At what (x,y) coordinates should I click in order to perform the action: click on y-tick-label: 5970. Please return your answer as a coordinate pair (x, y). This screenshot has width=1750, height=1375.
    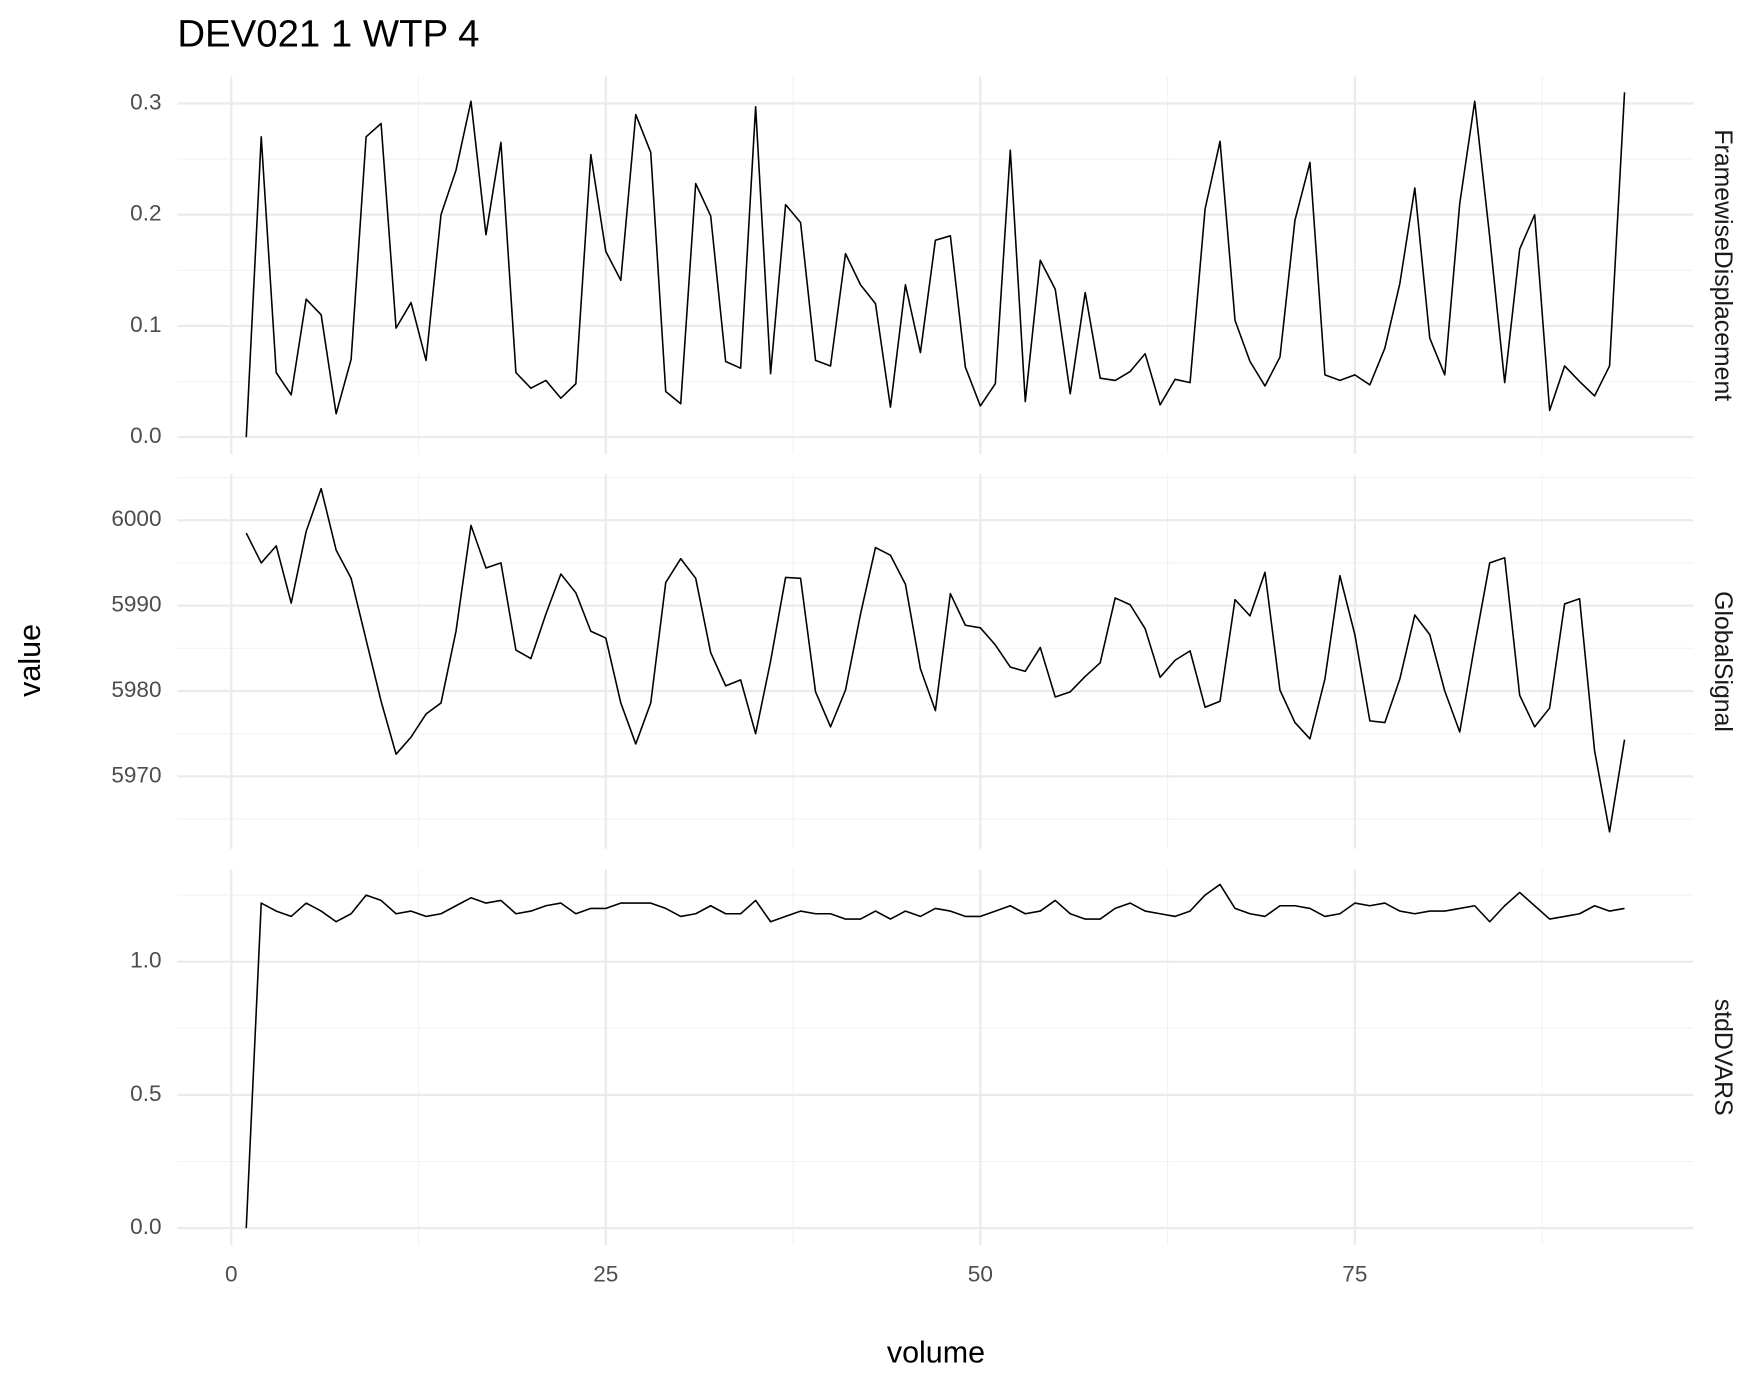
    Looking at the image, I should click on (136, 774).